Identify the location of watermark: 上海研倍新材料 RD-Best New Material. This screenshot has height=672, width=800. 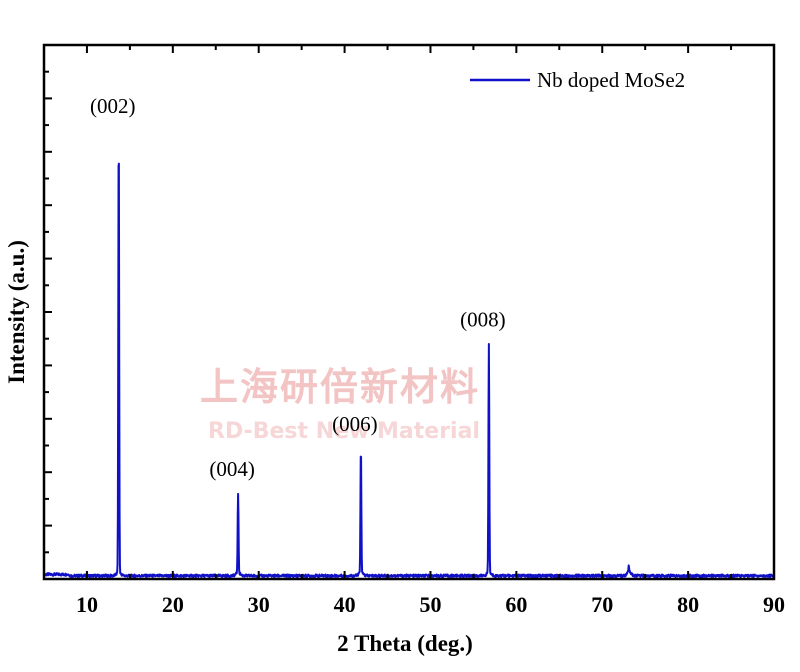
(340, 404).